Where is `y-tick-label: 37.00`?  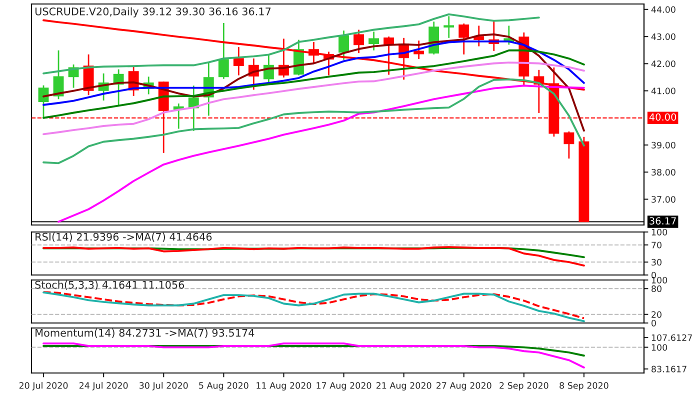
y-tick-label: 37.00 is located at coordinates (664, 199).